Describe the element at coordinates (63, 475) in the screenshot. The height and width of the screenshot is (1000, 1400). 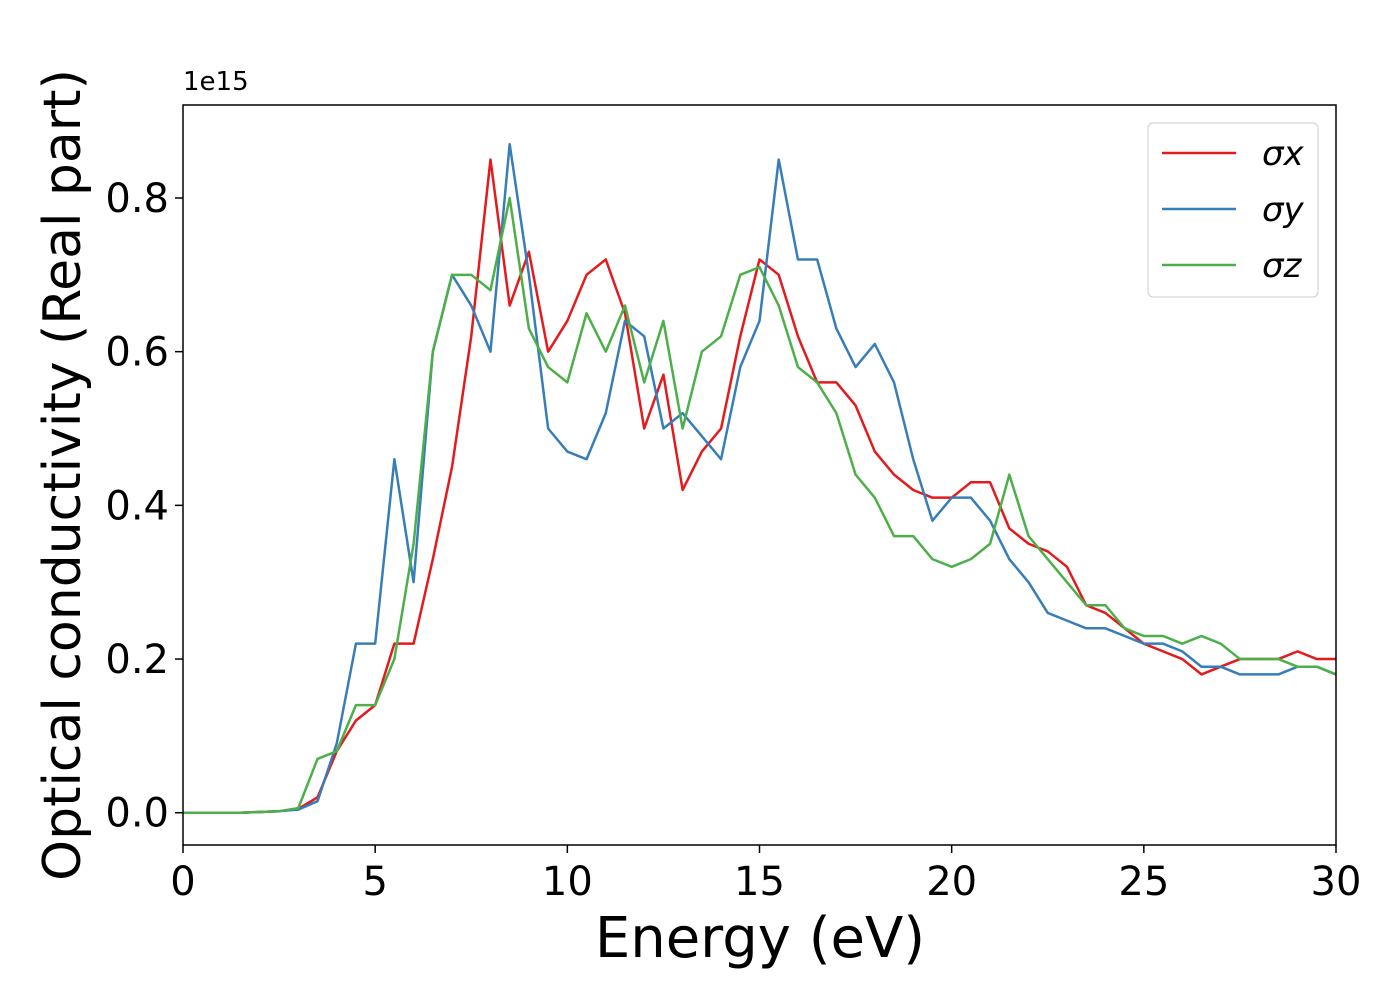
I see `y-axis-label: Optical conductivity (Real part)` at that location.